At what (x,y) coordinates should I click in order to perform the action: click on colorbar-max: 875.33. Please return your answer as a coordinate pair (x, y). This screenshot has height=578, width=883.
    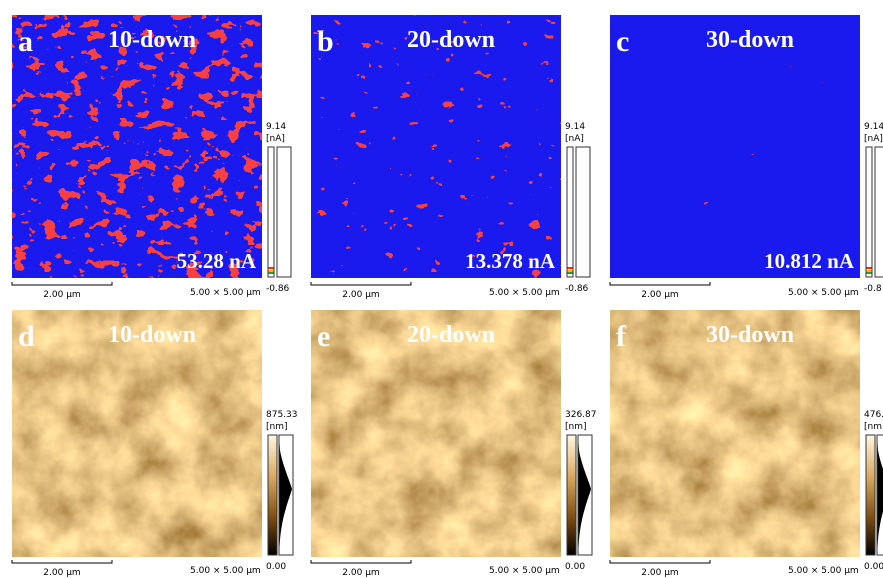
    Looking at the image, I should click on (282, 415).